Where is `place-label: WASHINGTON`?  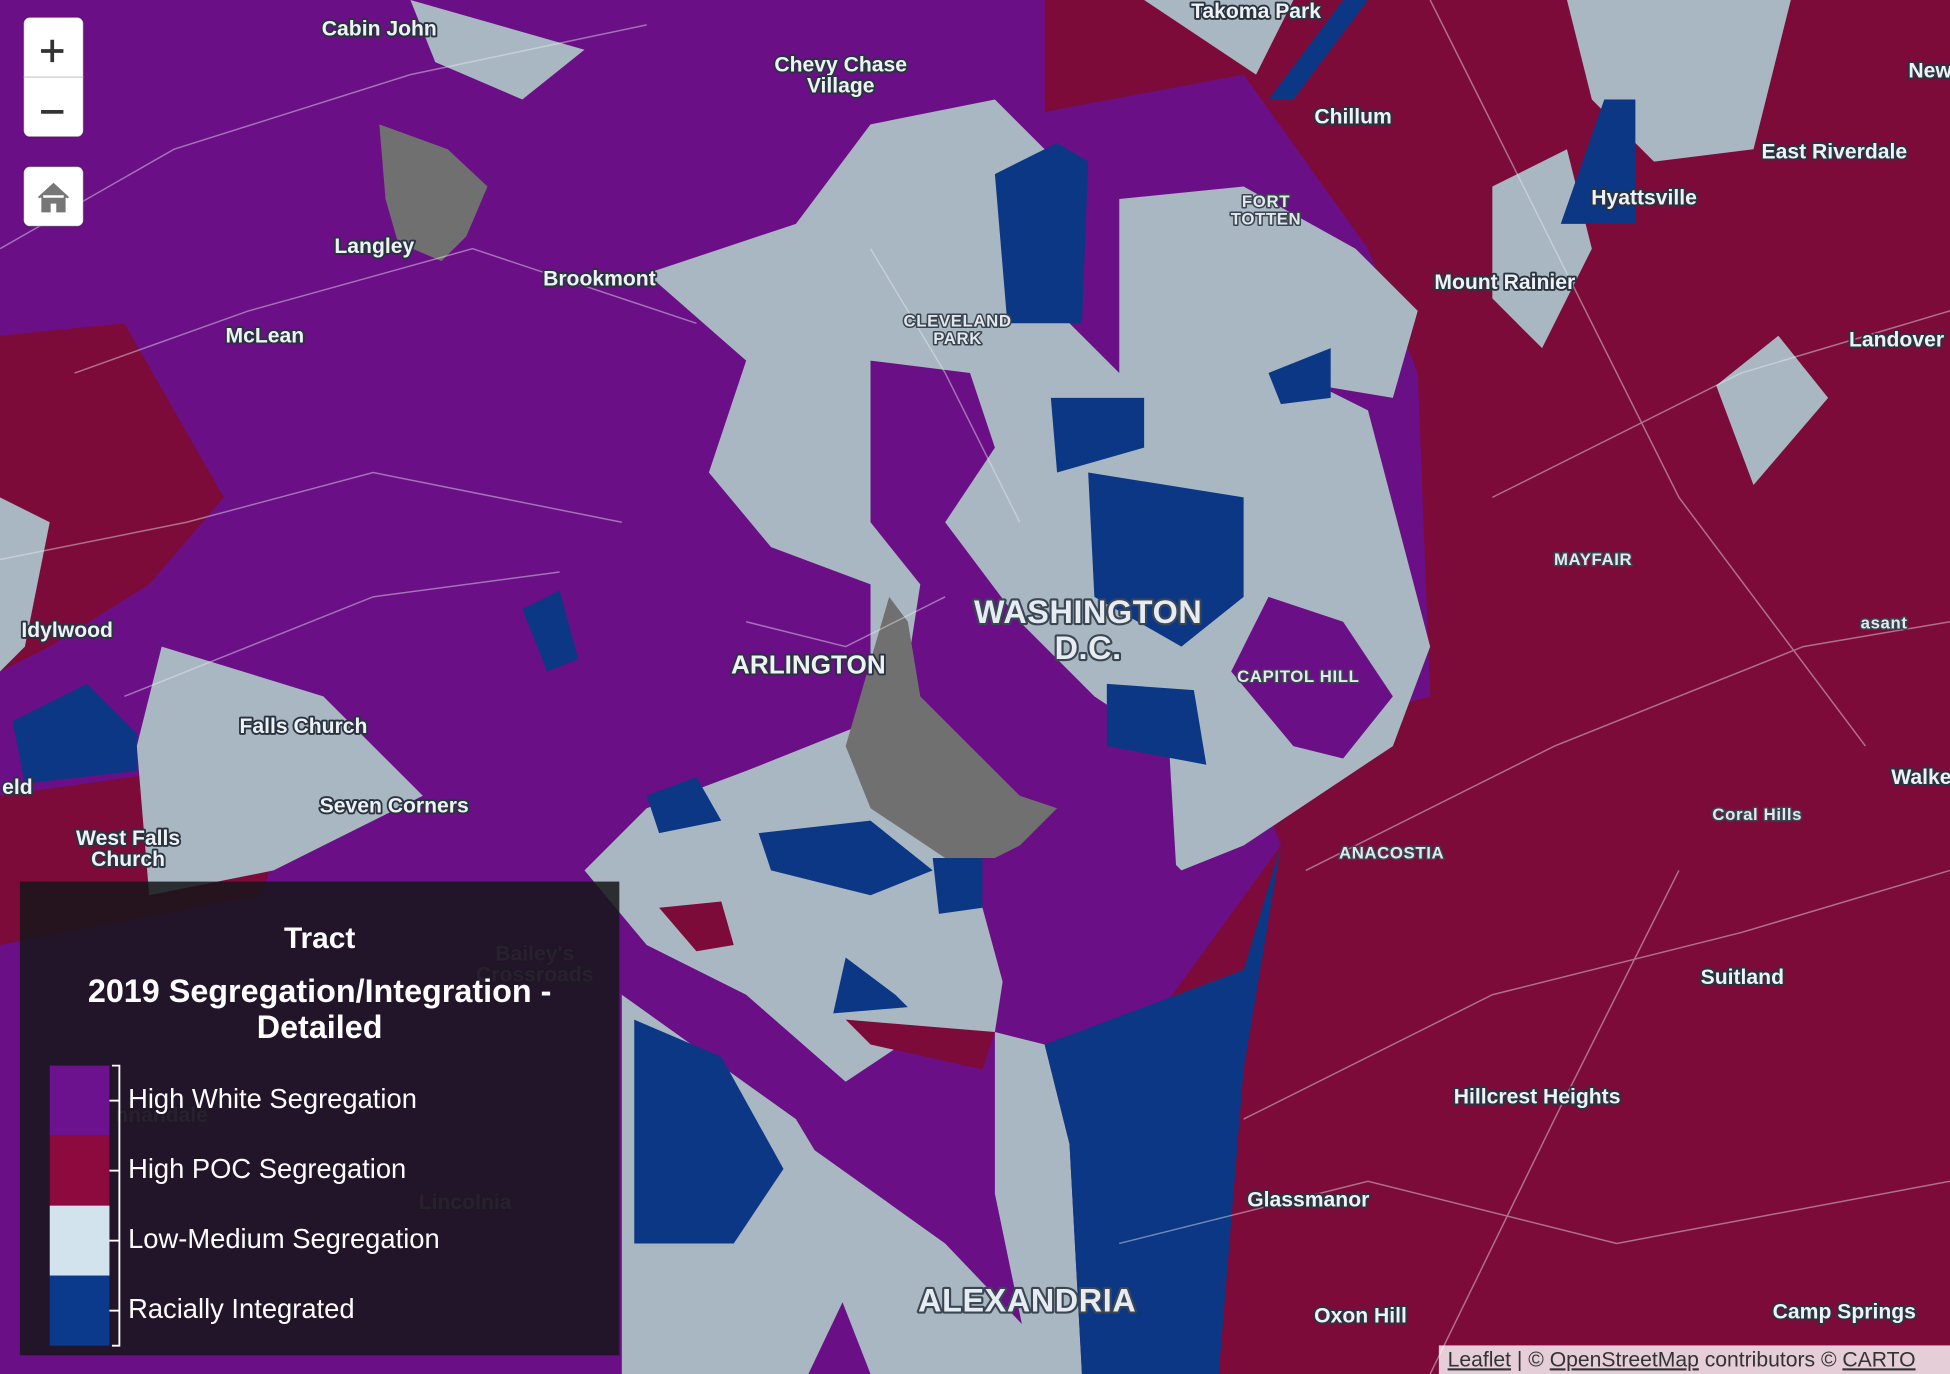 place-label: WASHINGTON is located at coordinates (1088, 612).